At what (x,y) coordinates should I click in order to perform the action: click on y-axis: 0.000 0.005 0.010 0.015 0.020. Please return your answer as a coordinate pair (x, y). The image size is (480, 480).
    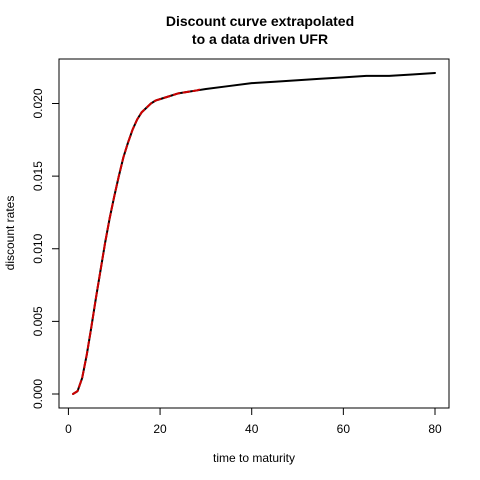
    Looking at the image, I should click on (45, 248).